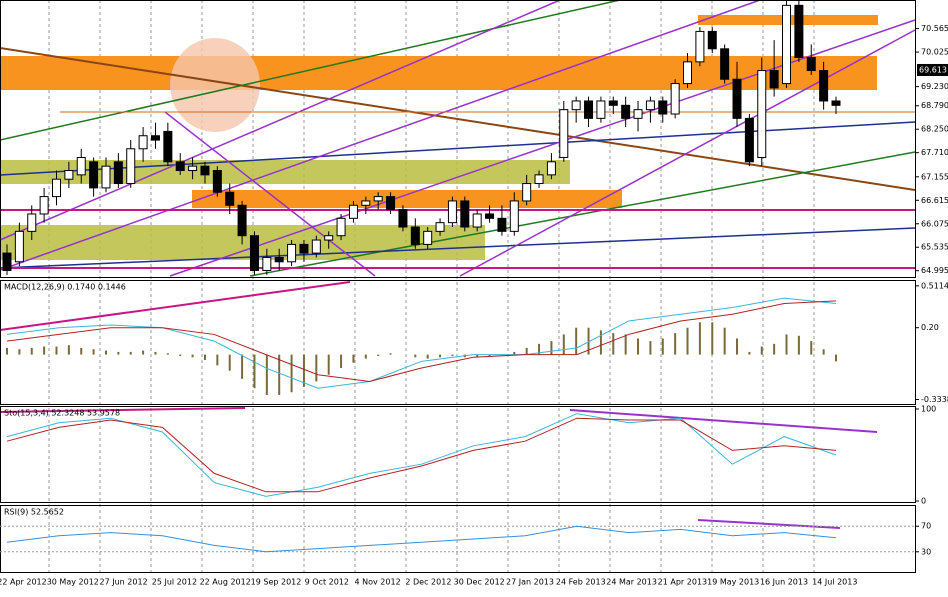  Describe the element at coordinates (530, 582) in the screenshot. I see `x-tick-label: 27 Jan 2013` at that location.